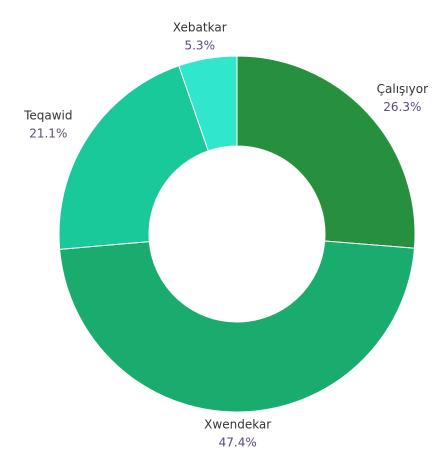 The height and width of the screenshot is (450, 443). I want to click on slice-value-label: 21.1%, so click(48, 134).